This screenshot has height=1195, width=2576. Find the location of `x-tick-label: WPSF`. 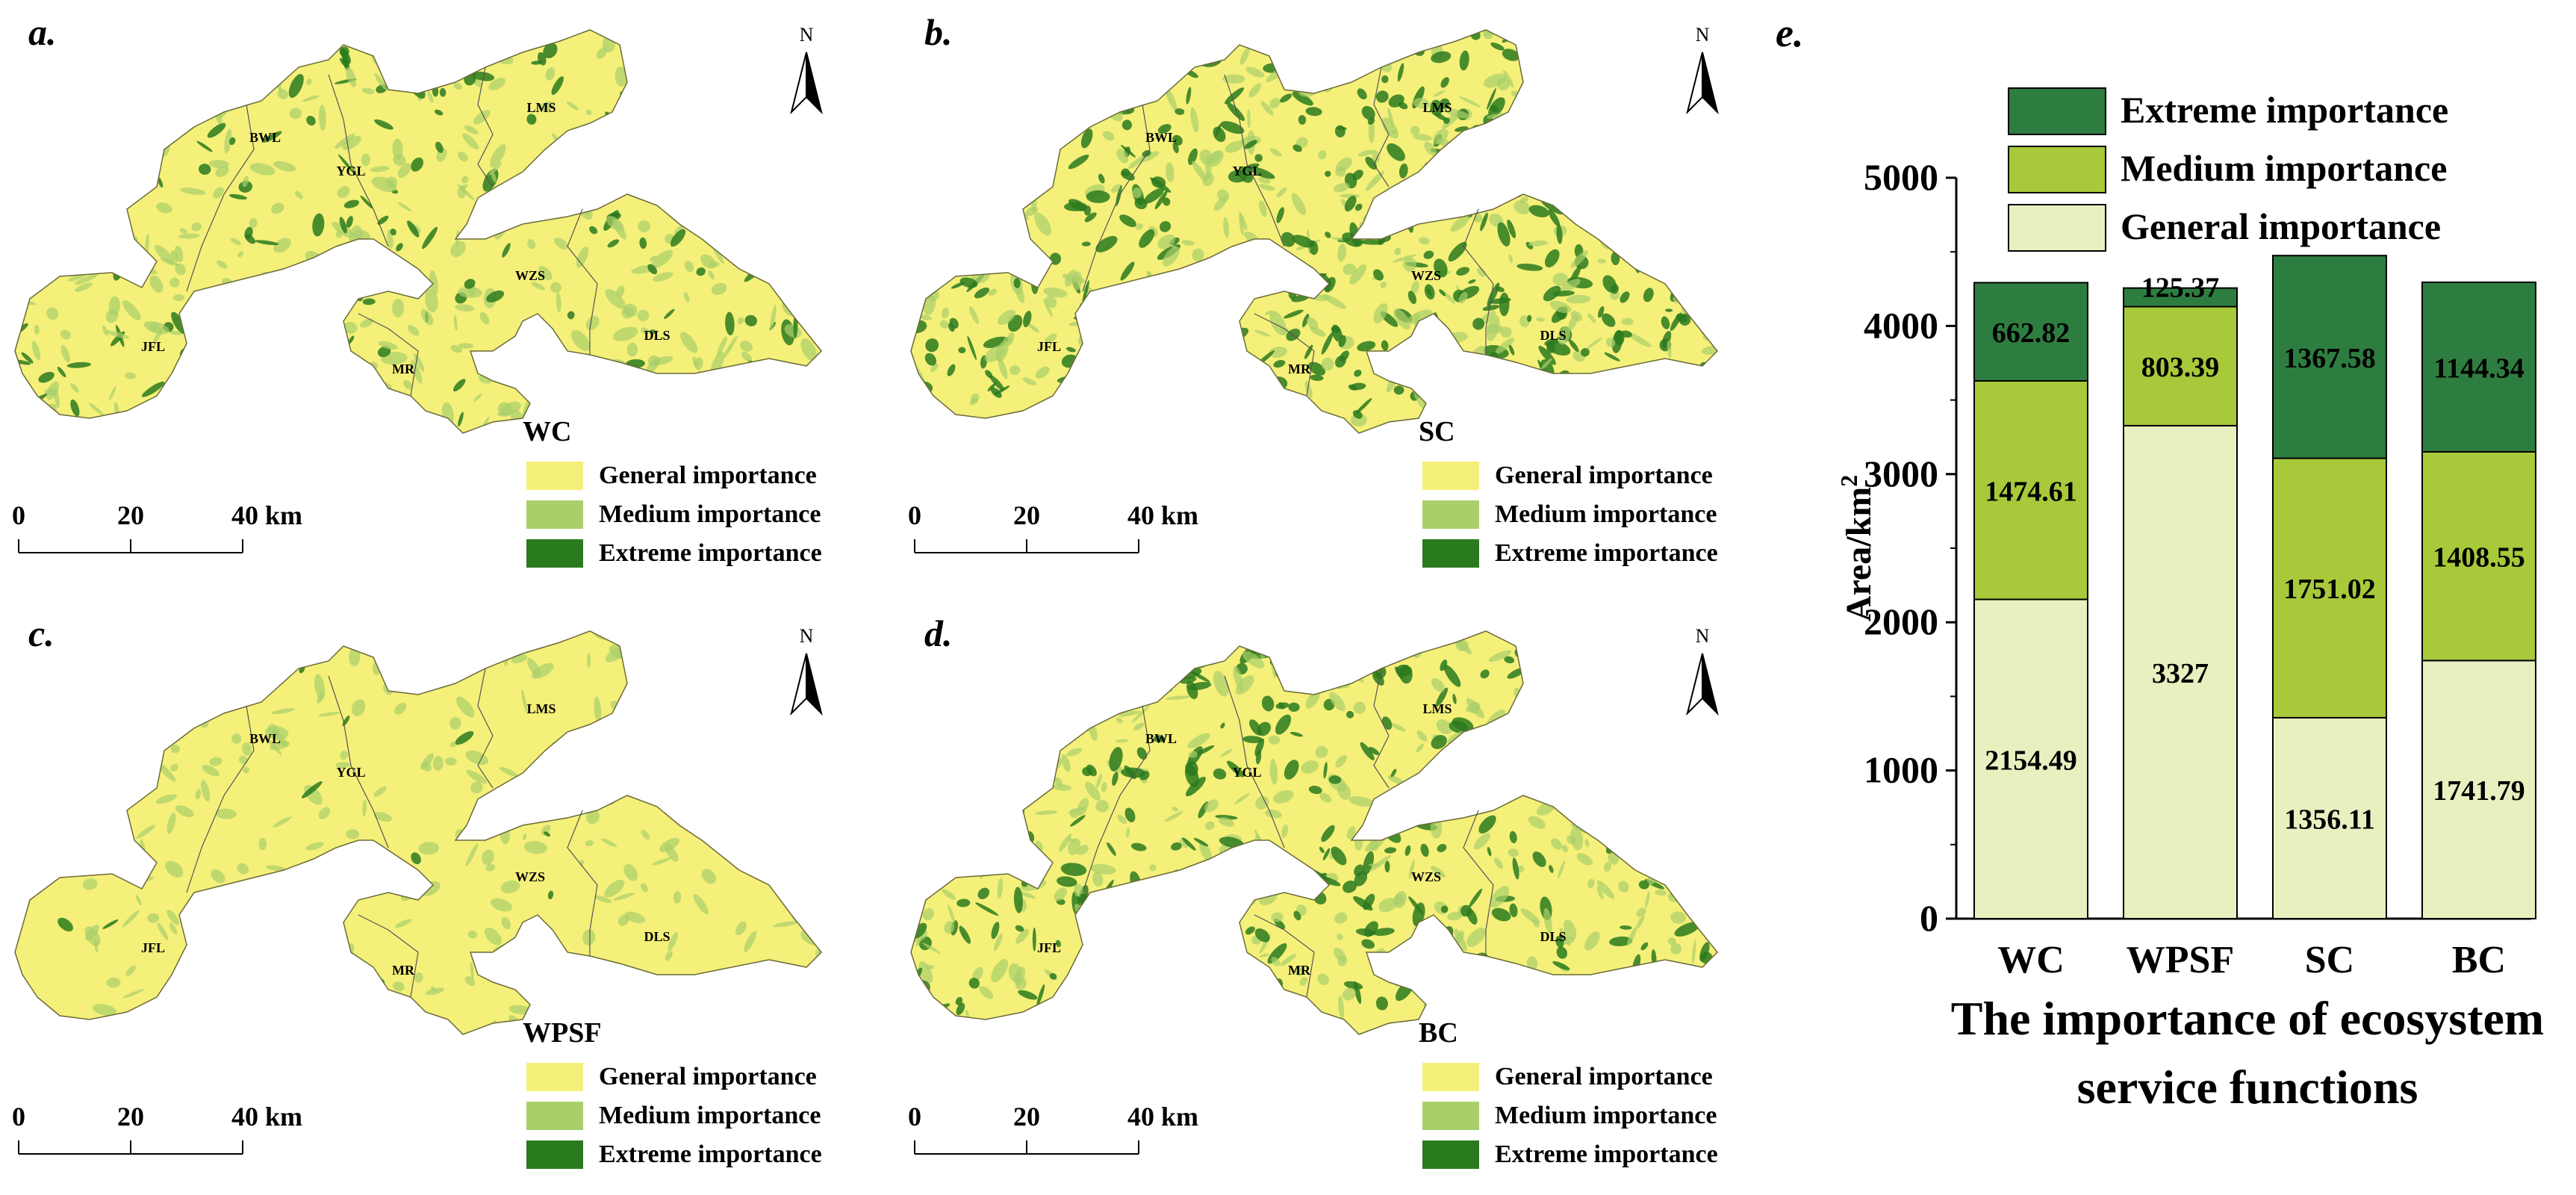

x-tick-label: WPSF is located at coordinates (2180, 960).